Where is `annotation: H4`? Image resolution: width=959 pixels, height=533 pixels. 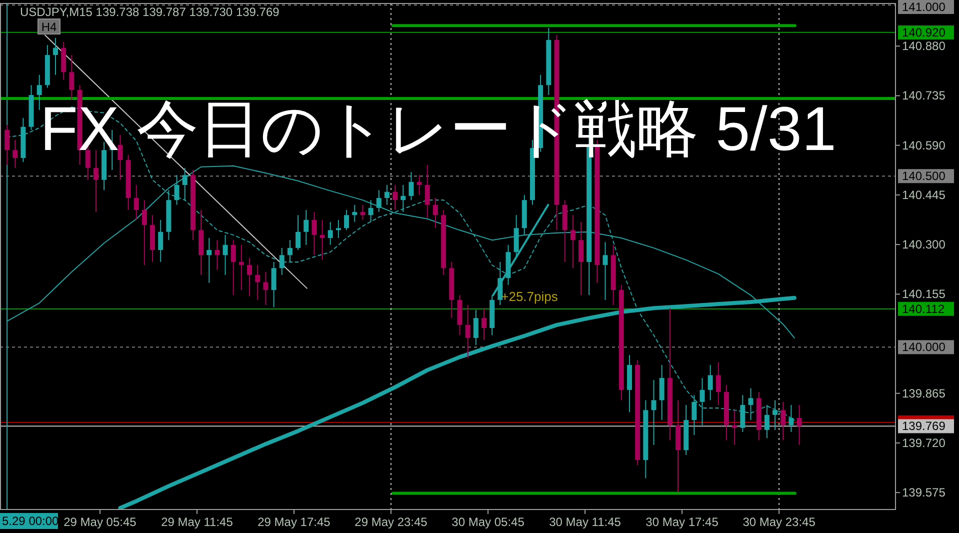
annotation: H4 is located at coordinates (49, 27).